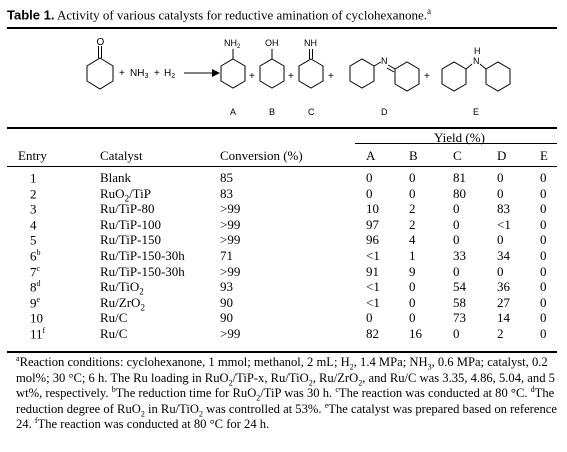  What do you see at coordinates (503, 302) in the screenshot?
I see `table-cell-d: 27` at bounding box center [503, 302].